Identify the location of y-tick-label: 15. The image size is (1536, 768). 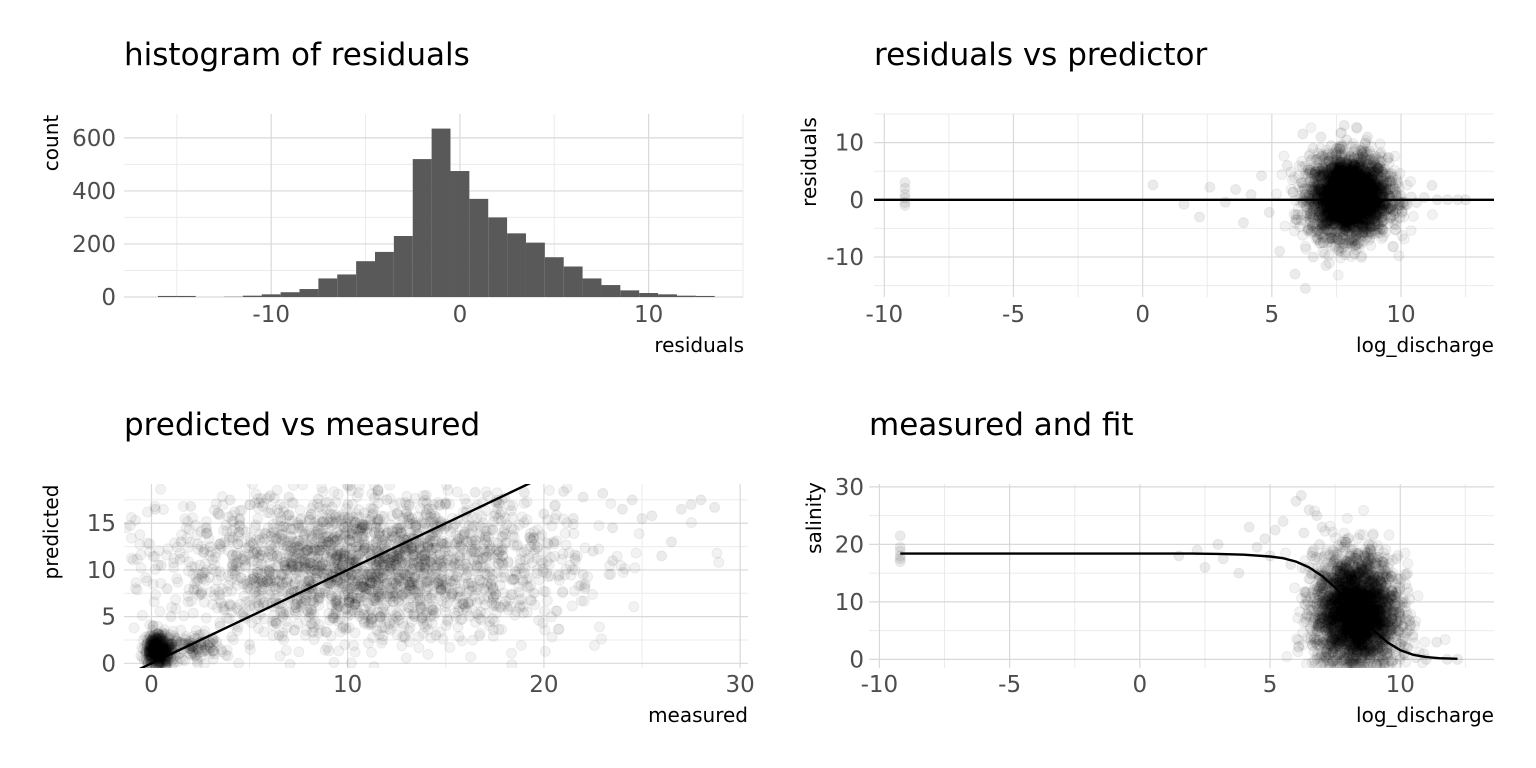
(101, 524).